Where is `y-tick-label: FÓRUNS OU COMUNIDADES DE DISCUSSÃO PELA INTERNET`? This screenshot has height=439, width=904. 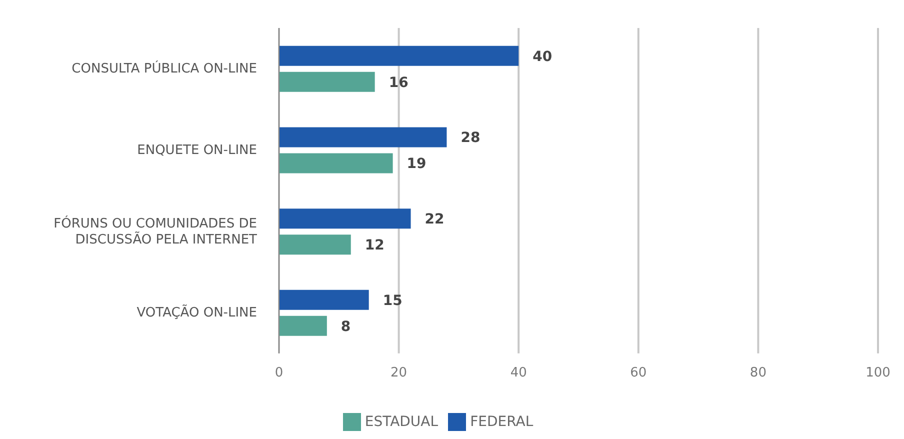
y-tick-label: FÓRUNS OU COMUNIDADES DE DISCUSSÃO PELA INTERNET is located at coordinates (156, 230).